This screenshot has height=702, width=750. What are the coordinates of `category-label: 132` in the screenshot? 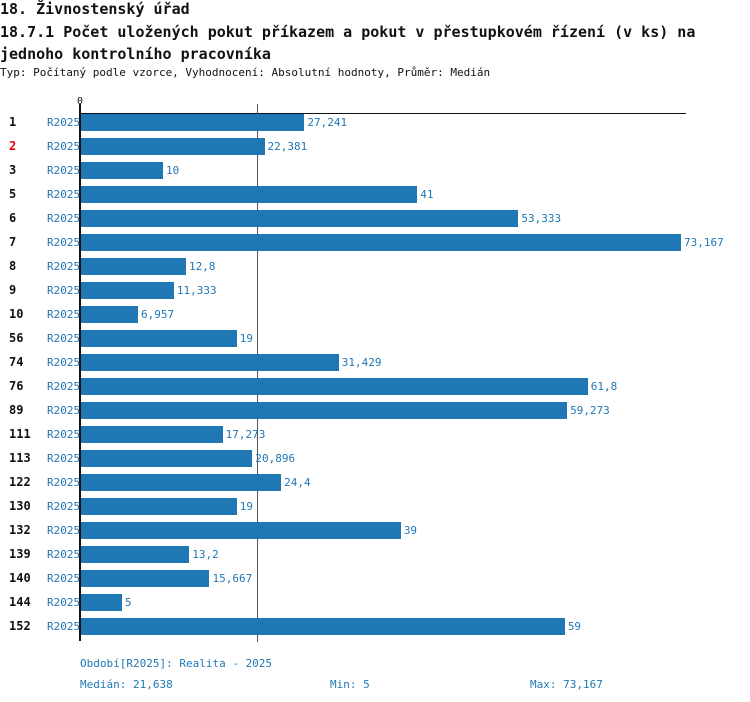 It's located at (20, 530).